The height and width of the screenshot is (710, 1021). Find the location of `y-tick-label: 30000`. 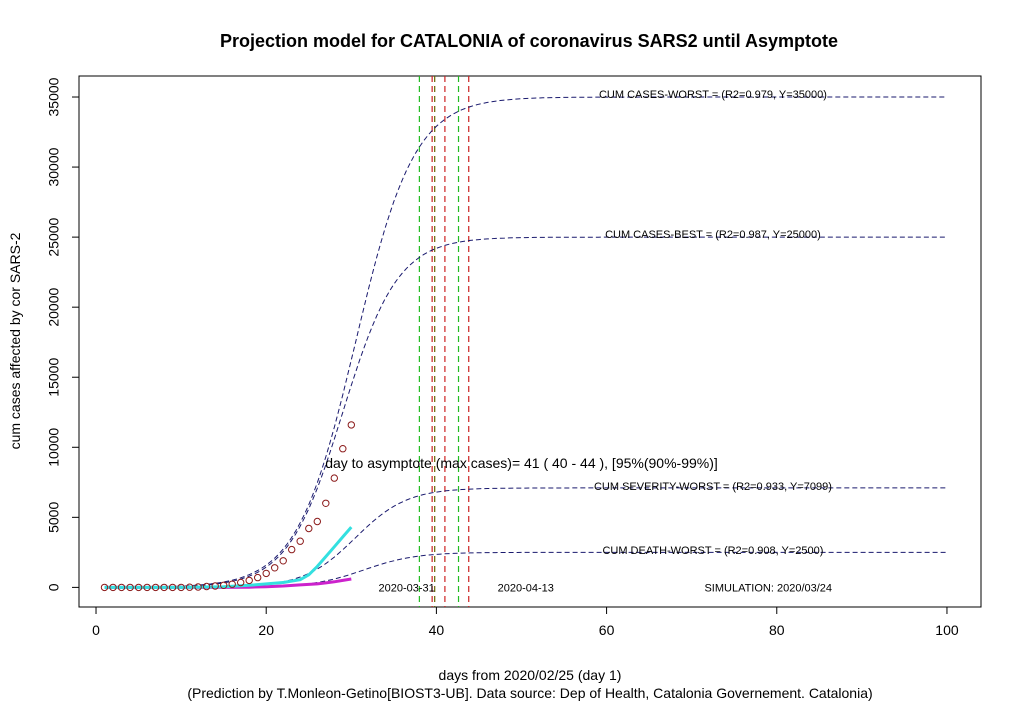

y-tick-label: 30000 is located at coordinates (54, 166).